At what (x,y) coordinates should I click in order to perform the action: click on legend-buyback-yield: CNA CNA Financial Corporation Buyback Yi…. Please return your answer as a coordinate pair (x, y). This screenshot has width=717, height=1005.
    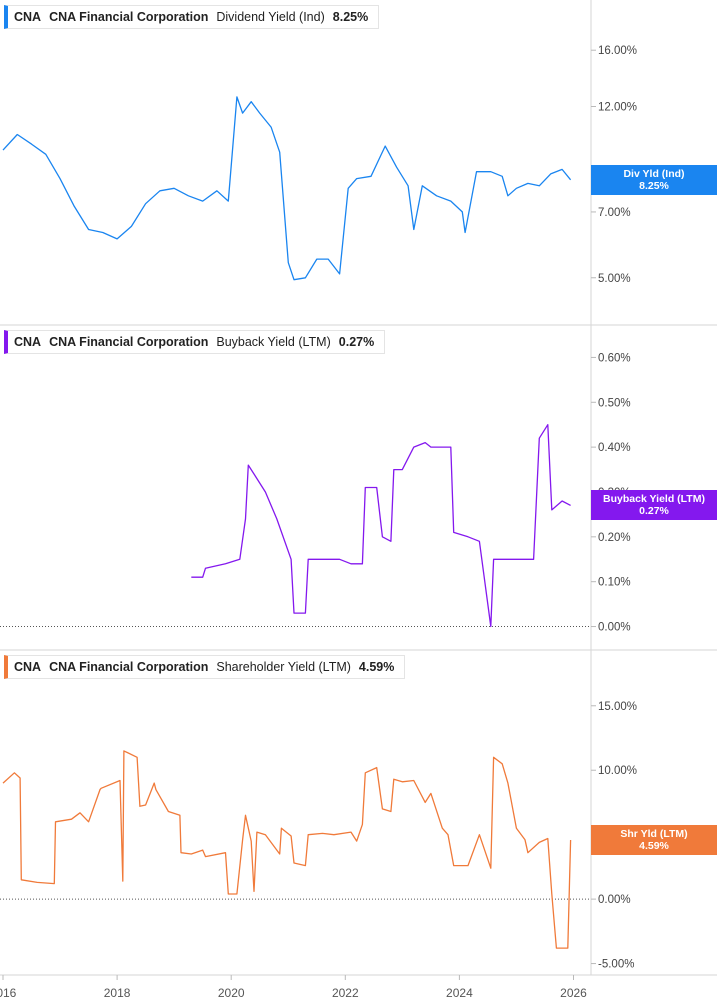
    Looking at the image, I should click on (195, 342).